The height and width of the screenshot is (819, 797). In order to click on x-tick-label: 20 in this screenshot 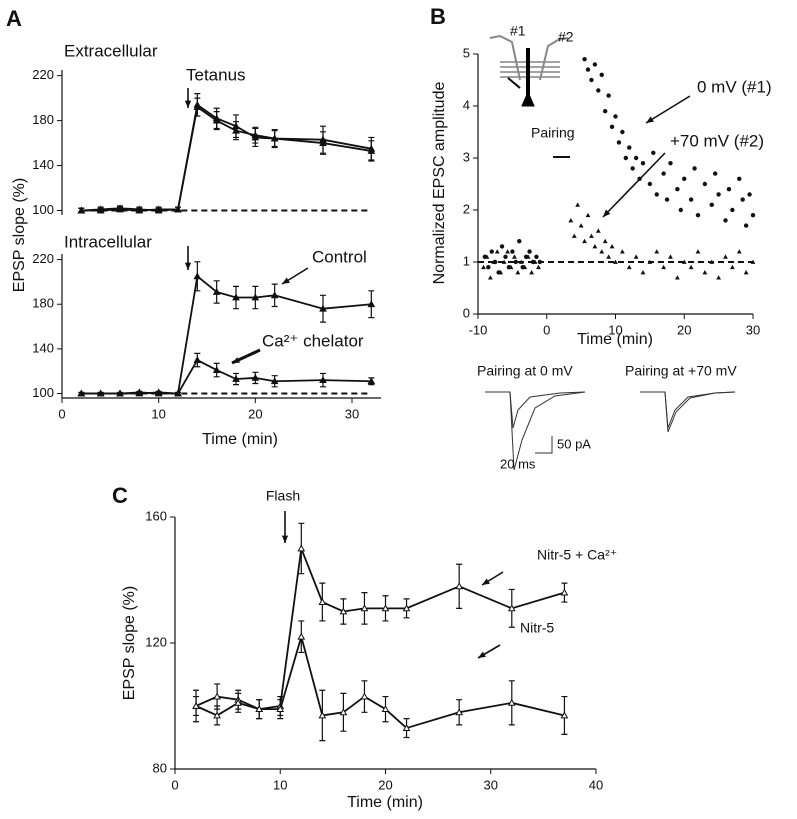, I will do `click(255, 413)`.